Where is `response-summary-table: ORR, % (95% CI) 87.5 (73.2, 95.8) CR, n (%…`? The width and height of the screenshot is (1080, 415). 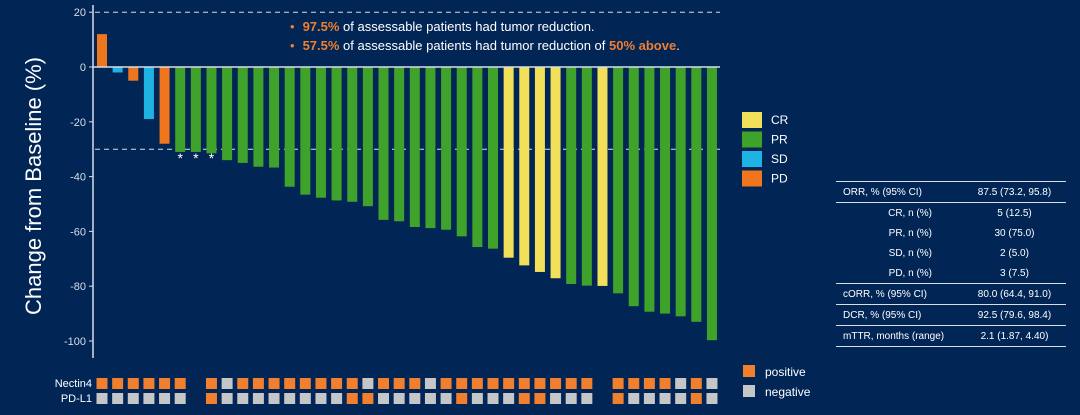
response-summary-table: ORR, % (95% CI) 87.5 (73.2, 95.8) CR, n (%… is located at coordinates (951, 264).